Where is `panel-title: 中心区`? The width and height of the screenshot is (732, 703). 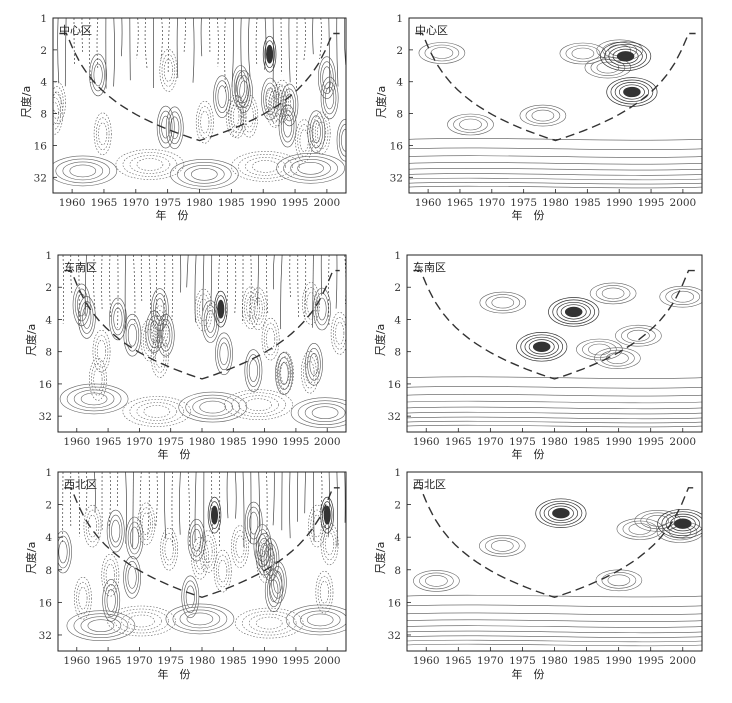
panel-title: 中心区 is located at coordinates (431, 30).